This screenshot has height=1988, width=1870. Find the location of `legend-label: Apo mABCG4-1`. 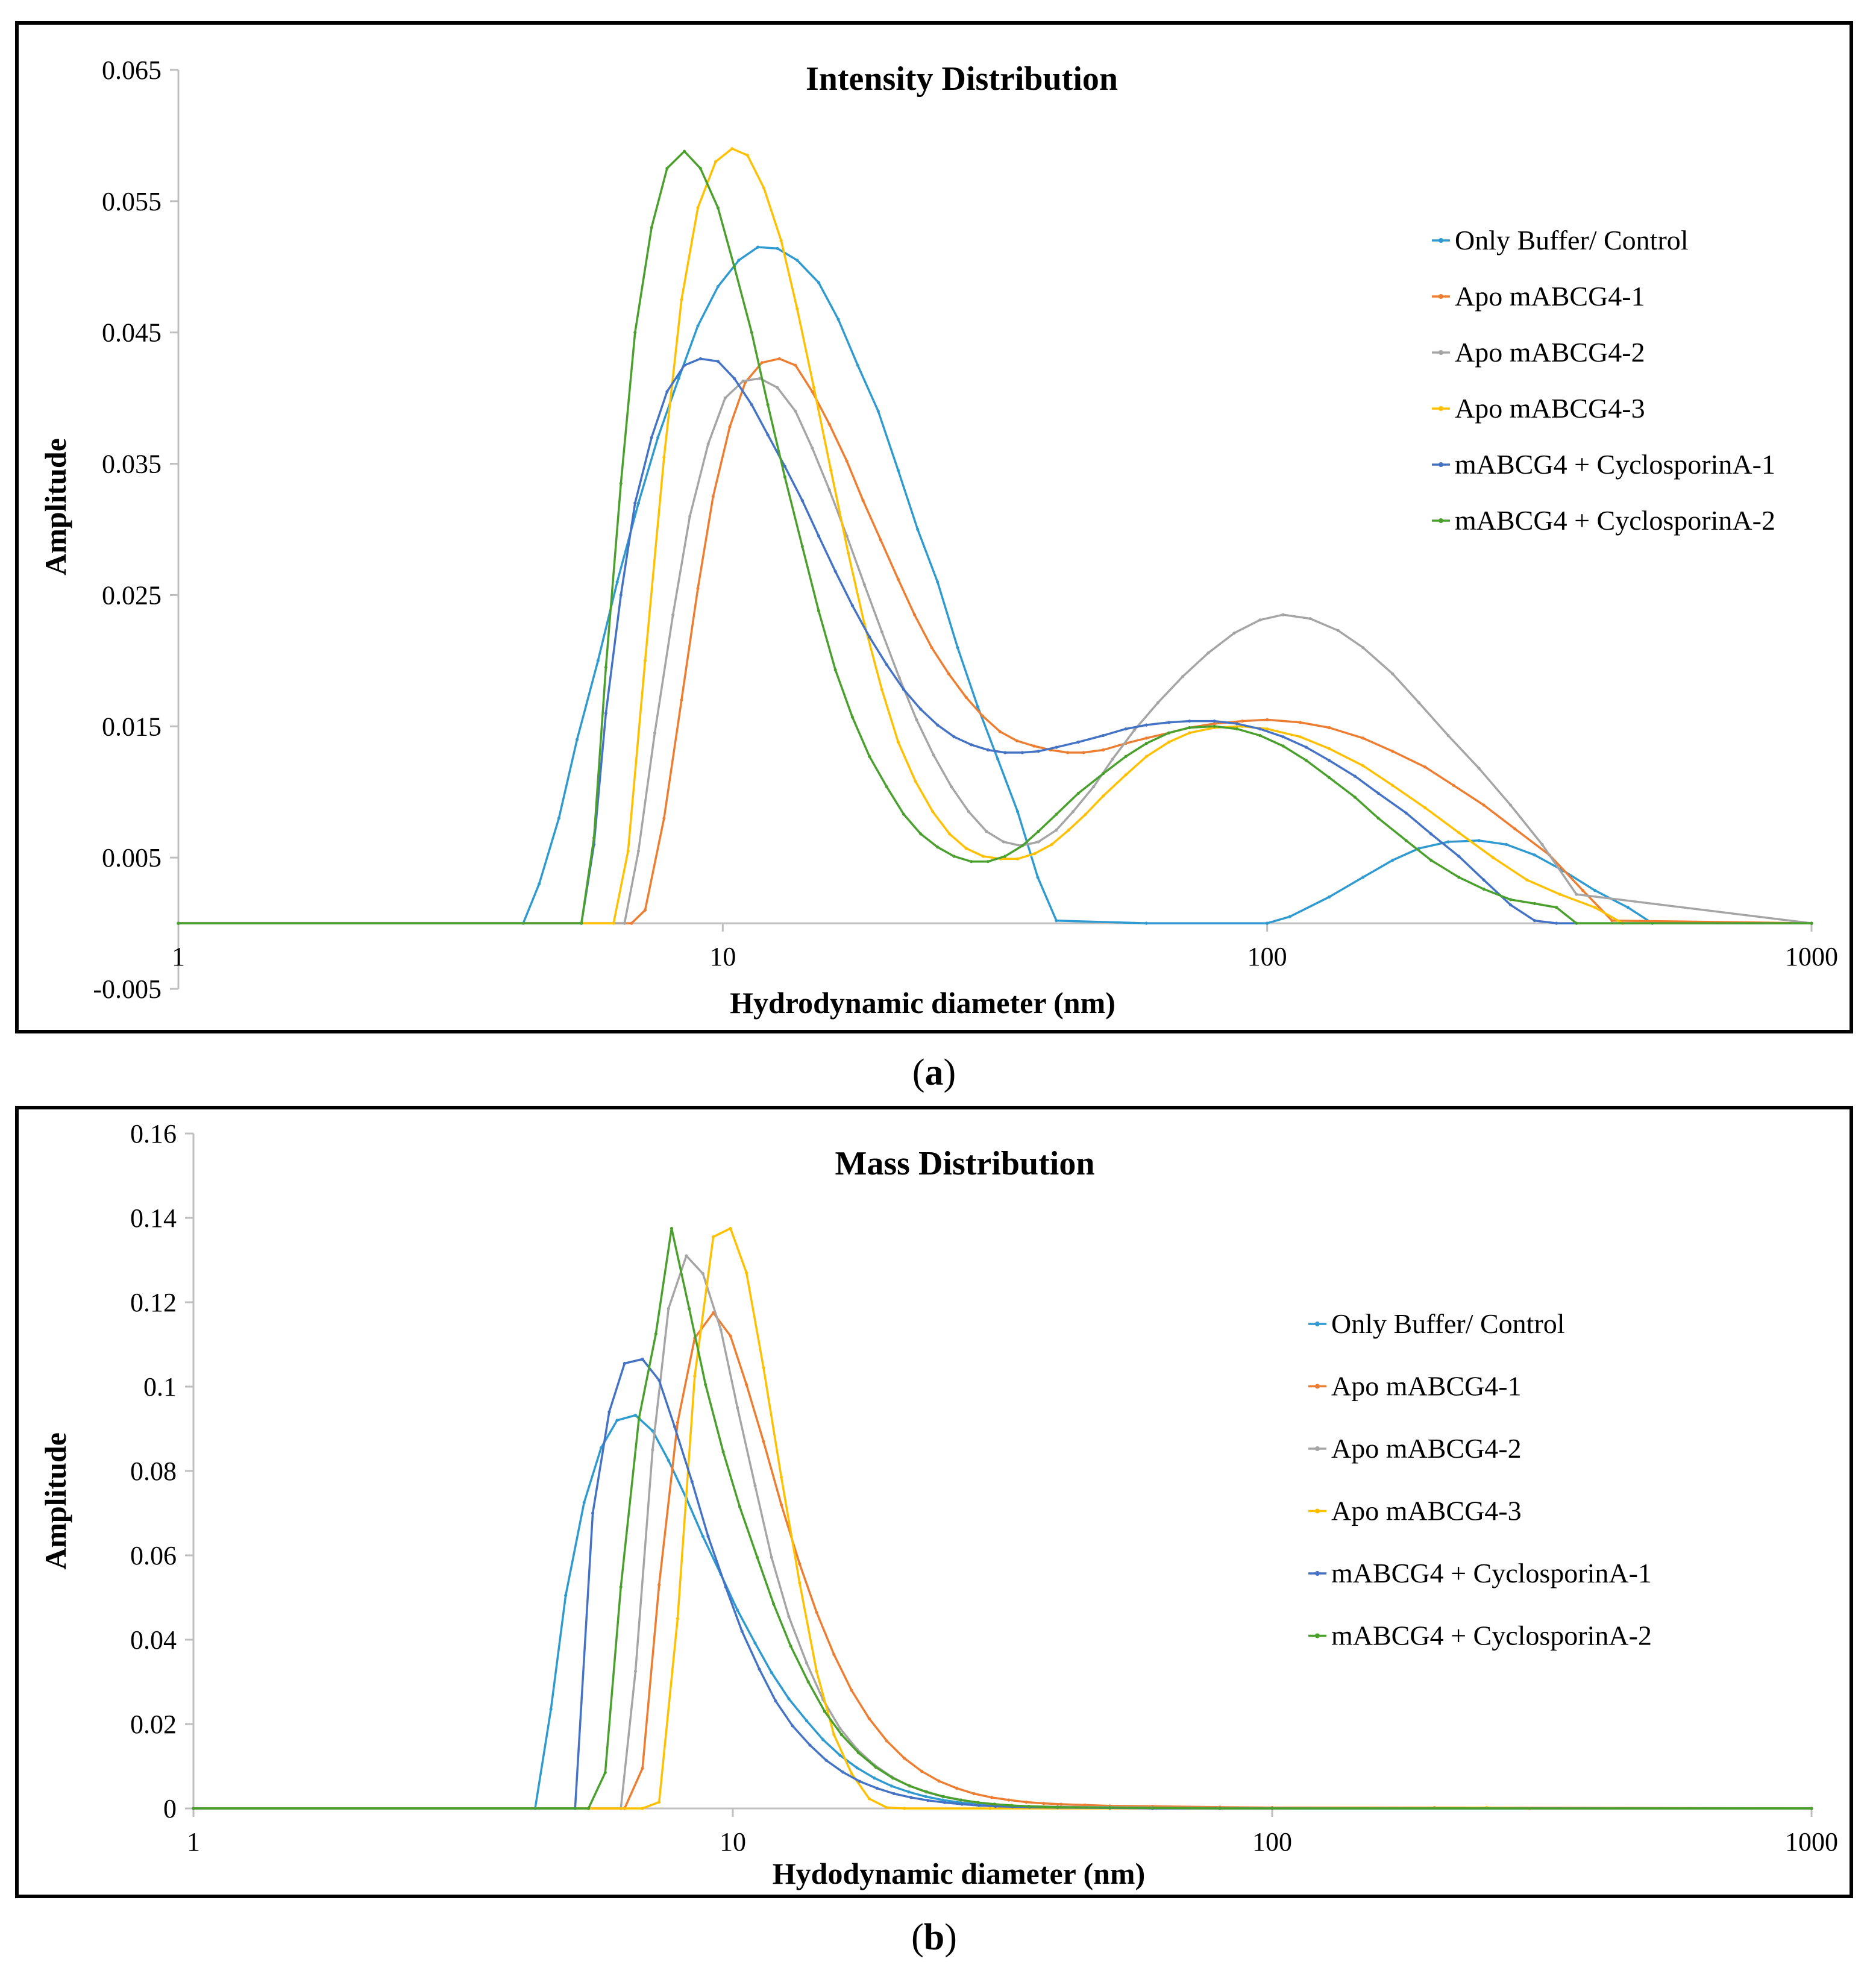

legend-label: Apo mABCG4-1 is located at coordinates (1426, 1386).